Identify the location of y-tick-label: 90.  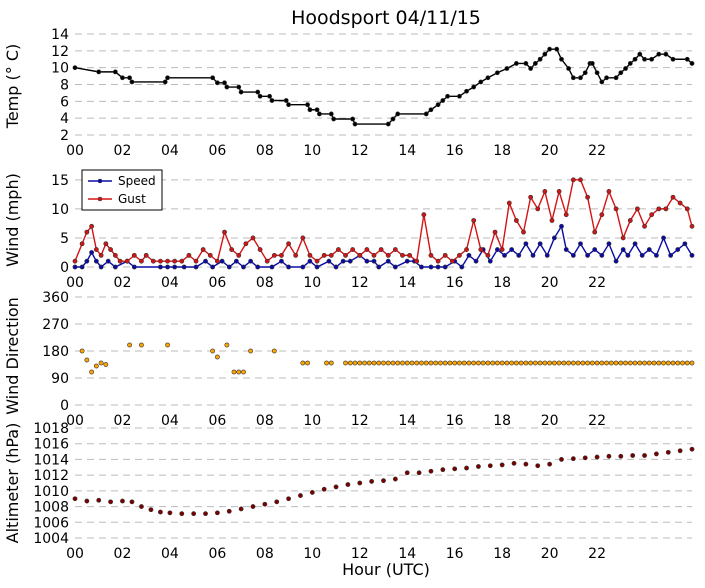
(60, 379).